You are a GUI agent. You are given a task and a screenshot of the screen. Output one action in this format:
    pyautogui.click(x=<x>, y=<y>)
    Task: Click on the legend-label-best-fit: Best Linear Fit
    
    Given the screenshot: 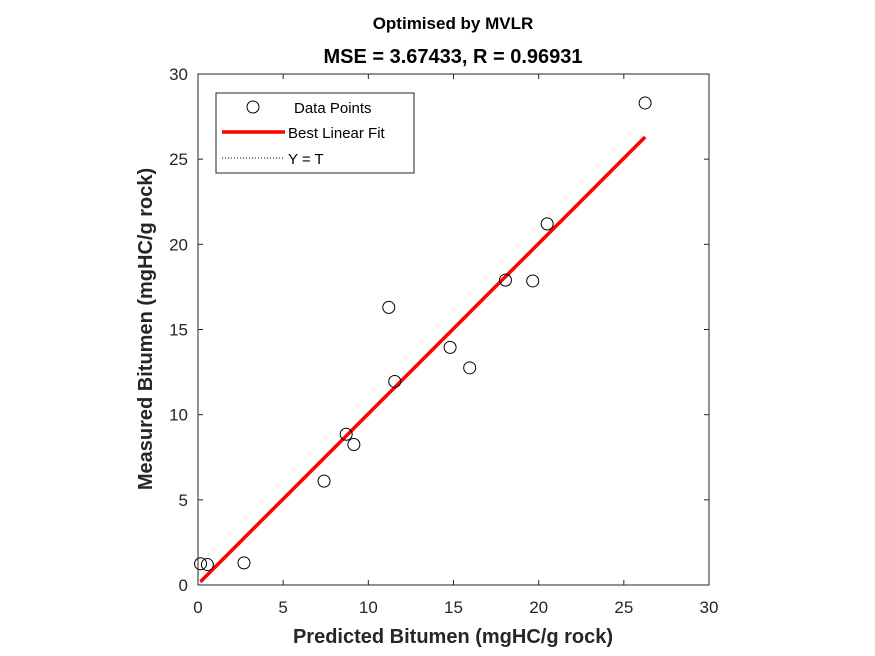 What is the action you would take?
    pyautogui.click(x=337, y=133)
    